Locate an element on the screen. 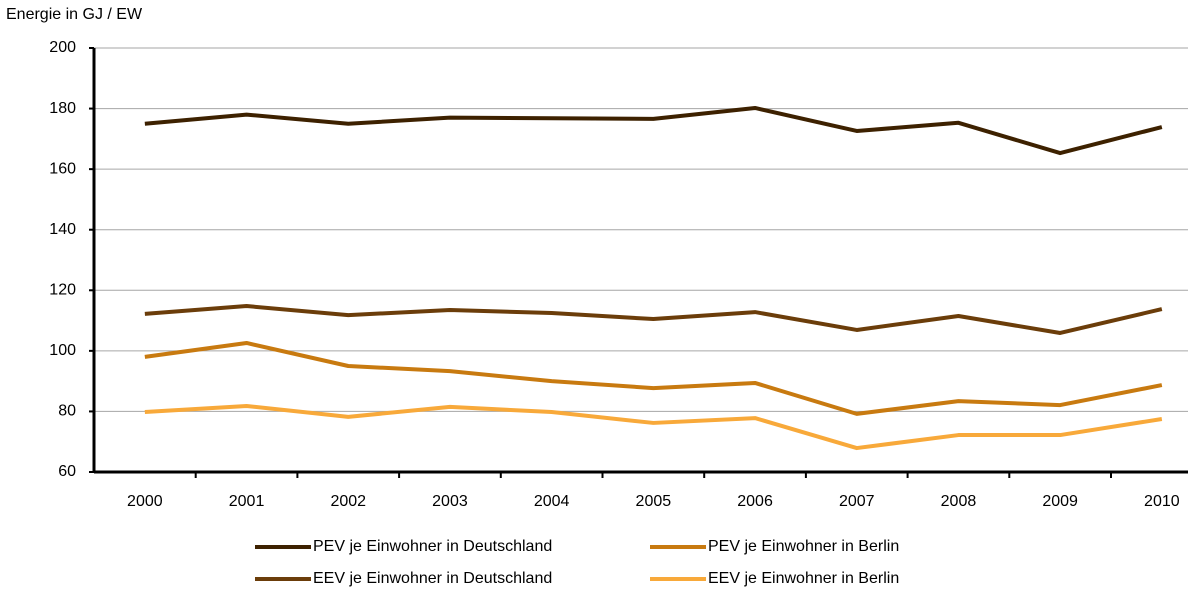 Image resolution: width=1198 pixels, height=593 pixels. legend-label: EEV je Einwohner in Deutschland is located at coordinates (432, 578).